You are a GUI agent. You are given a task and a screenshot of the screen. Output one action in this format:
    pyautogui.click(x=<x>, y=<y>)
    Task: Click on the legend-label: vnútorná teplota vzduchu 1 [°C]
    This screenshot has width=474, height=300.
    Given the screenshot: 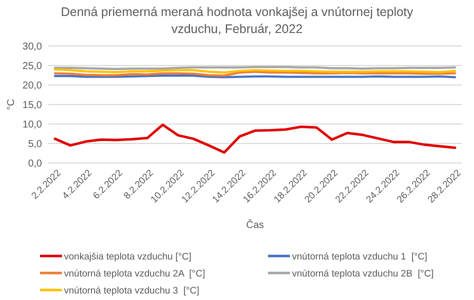 What is the action you would take?
    pyautogui.click(x=360, y=256)
    